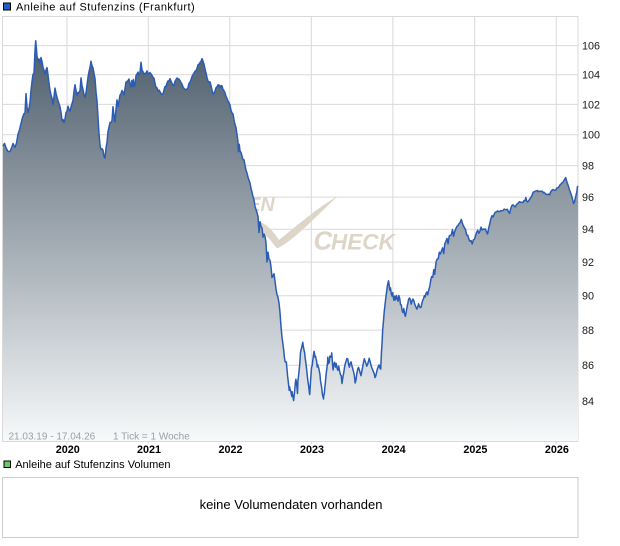 The image size is (620, 546). Describe the element at coordinates (588, 263) in the screenshot. I see `svg-text: 92` at that location.